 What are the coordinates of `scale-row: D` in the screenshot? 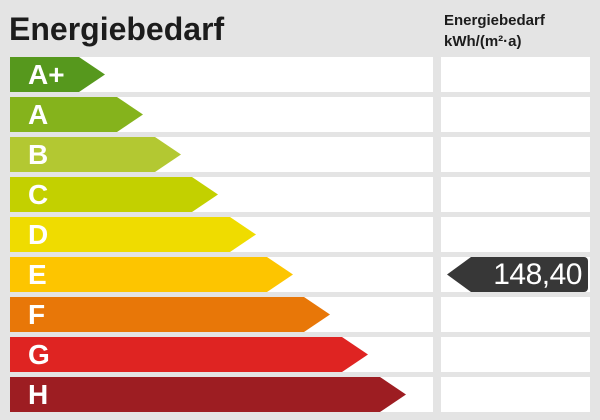 It's located at (221, 234).